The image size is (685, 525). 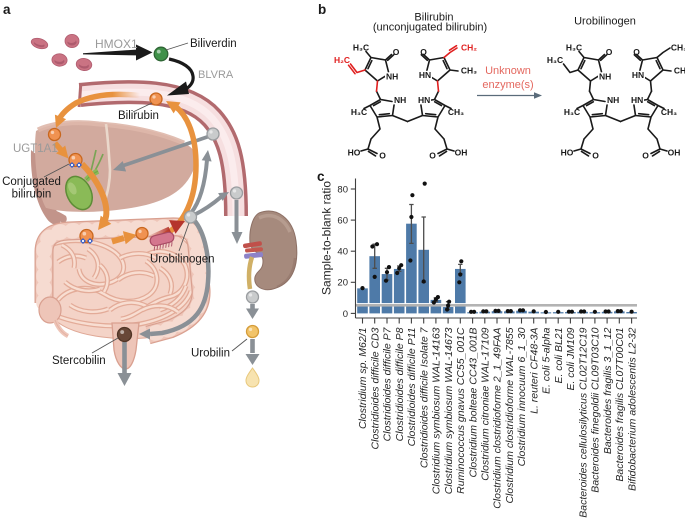 What do you see at coordinates (449, 410) in the screenshot?
I see `svg-text:Clostridium symbiosum WAL-1467: Clostridium symbiosum WAL-14673` at bounding box center [449, 410].